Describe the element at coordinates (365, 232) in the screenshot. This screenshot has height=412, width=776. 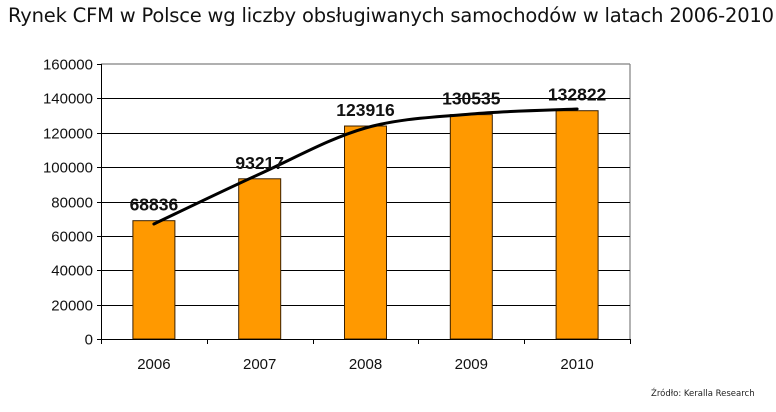
I see `bar-2008` at that location.